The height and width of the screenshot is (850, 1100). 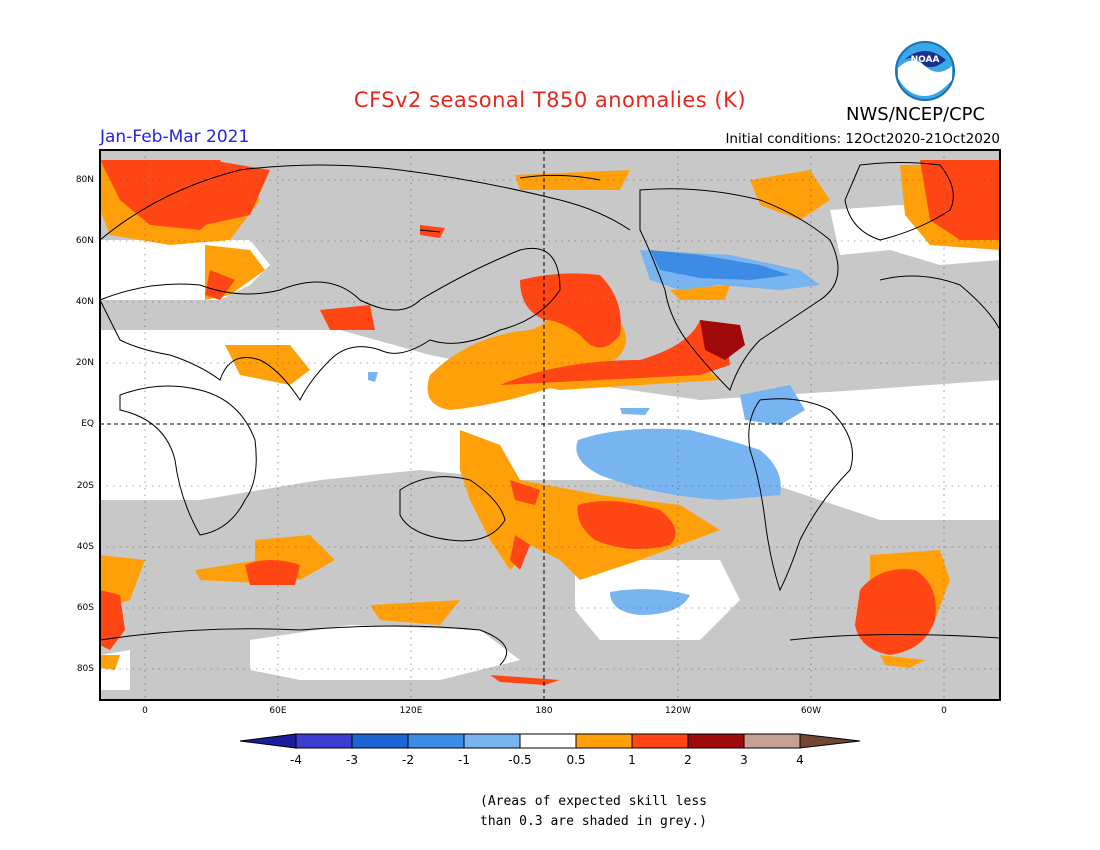 I want to click on colorbar-arrow-right, so click(x=830, y=741).